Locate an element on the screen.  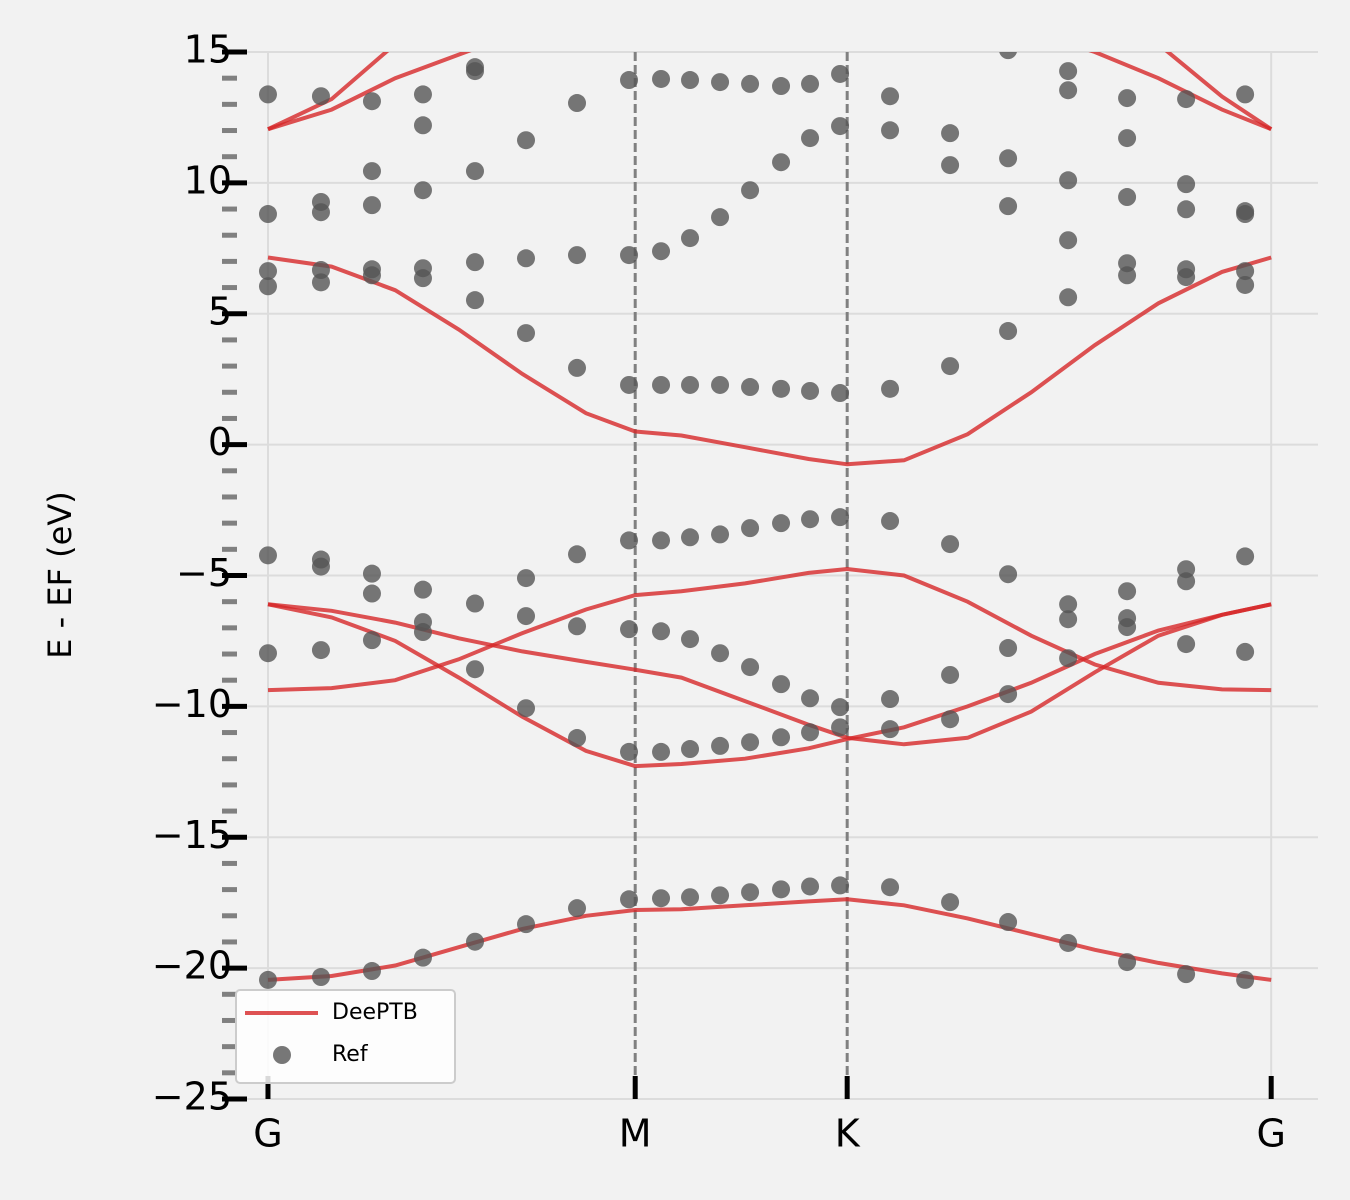
x-tick-label: K is located at coordinates (848, 1134).